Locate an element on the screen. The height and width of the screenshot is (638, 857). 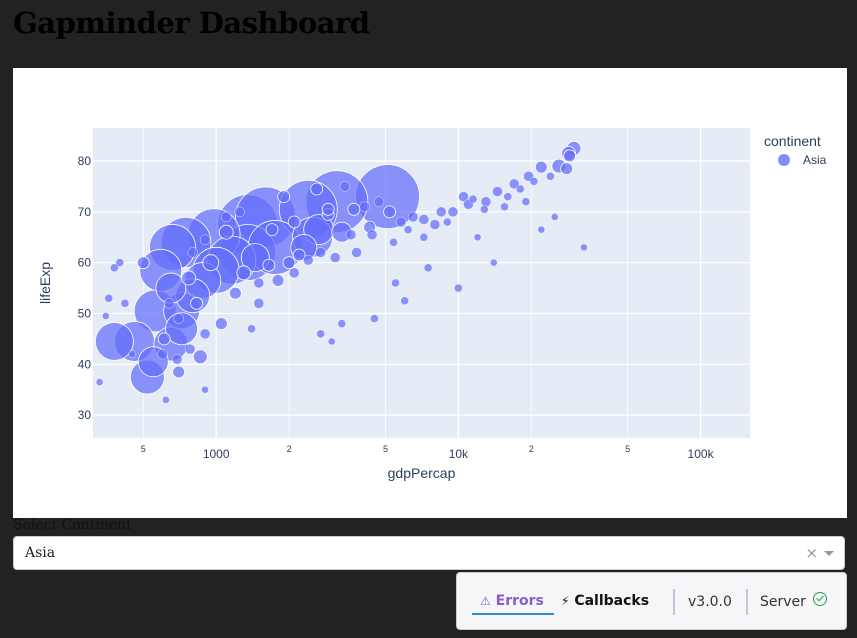
server-status-label: Server is located at coordinates (783, 602).